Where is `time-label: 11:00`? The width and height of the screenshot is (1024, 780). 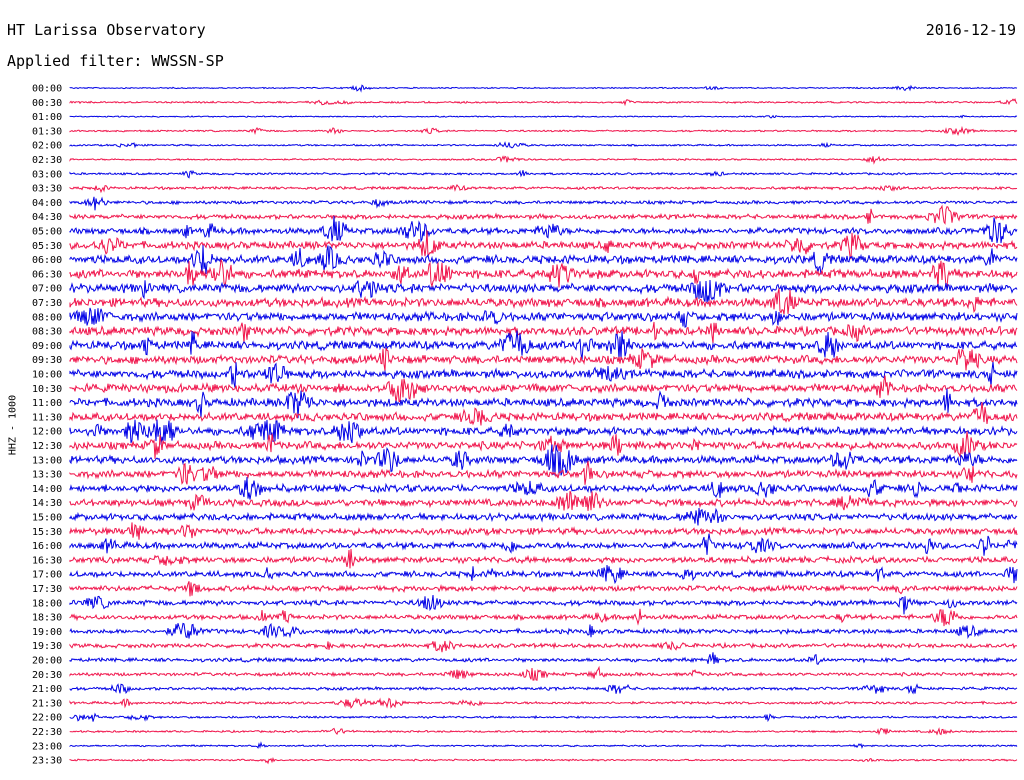
time-label: 11:00 is located at coordinates (47, 403).